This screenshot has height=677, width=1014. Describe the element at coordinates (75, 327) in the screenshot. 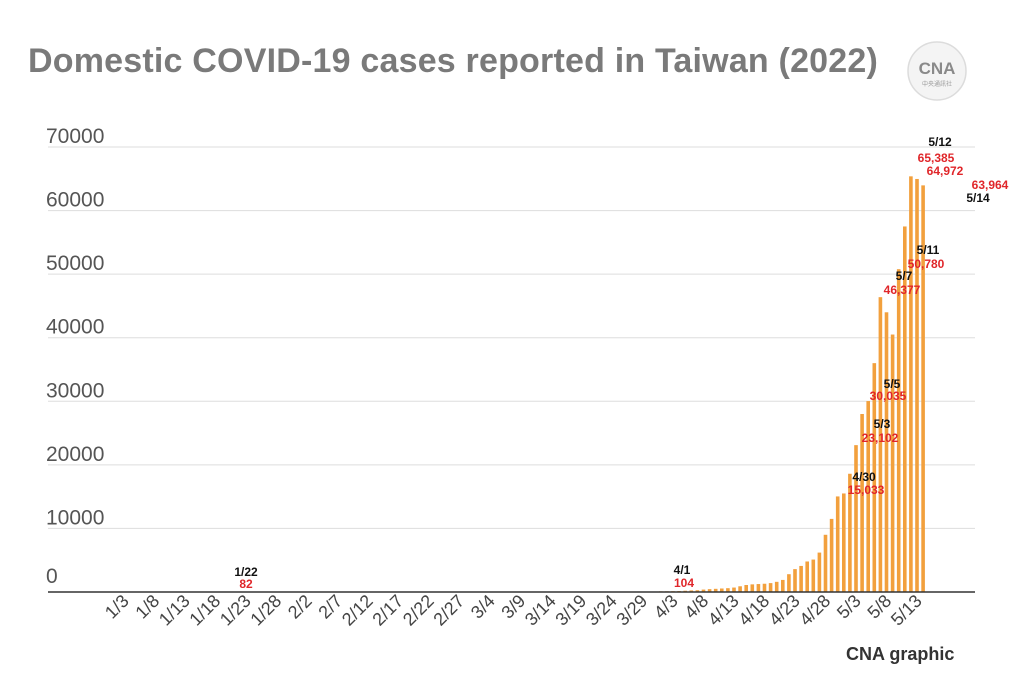

I see `y-tick-label: 40000` at that location.